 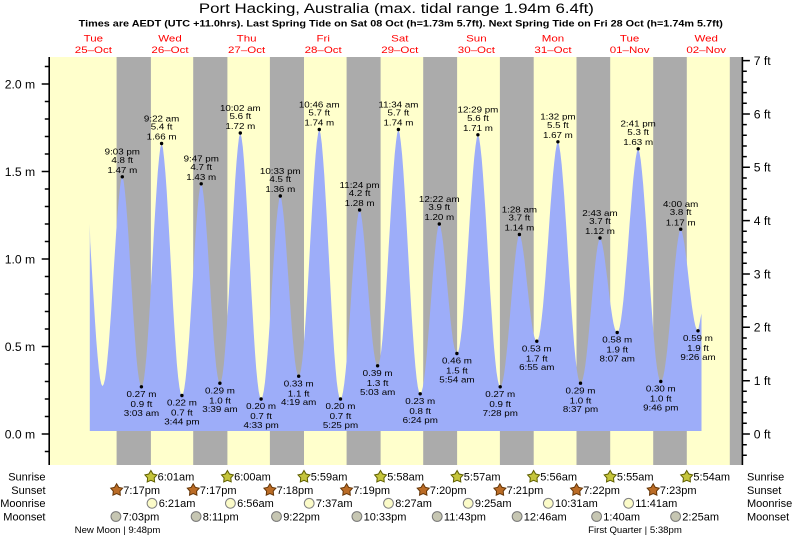 I want to click on svg-text: 1.1 ft, so click(x=299, y=393).